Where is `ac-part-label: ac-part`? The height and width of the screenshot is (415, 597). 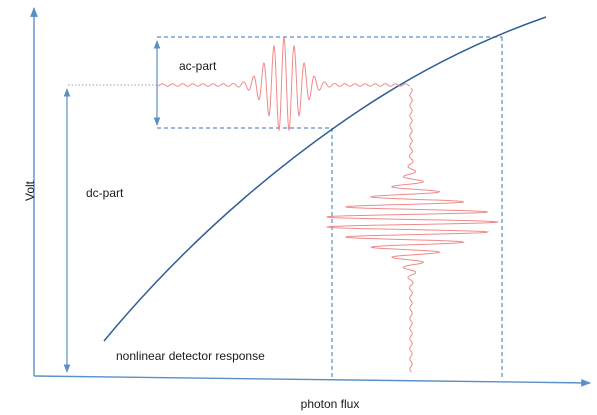
ac-part-label: ac-part is located at coordinates (198, 66).